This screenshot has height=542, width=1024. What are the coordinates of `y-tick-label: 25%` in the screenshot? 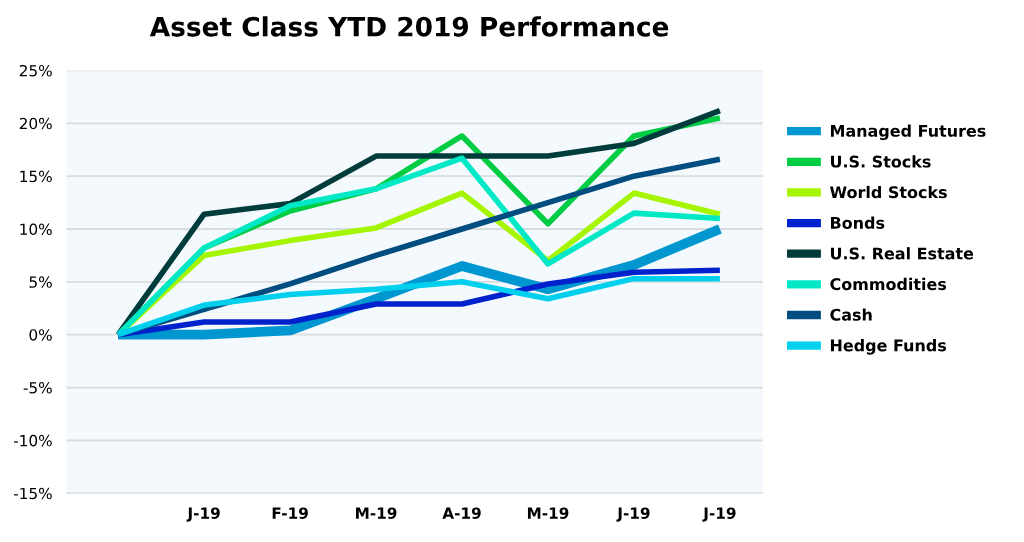 It's located at (35, 70).